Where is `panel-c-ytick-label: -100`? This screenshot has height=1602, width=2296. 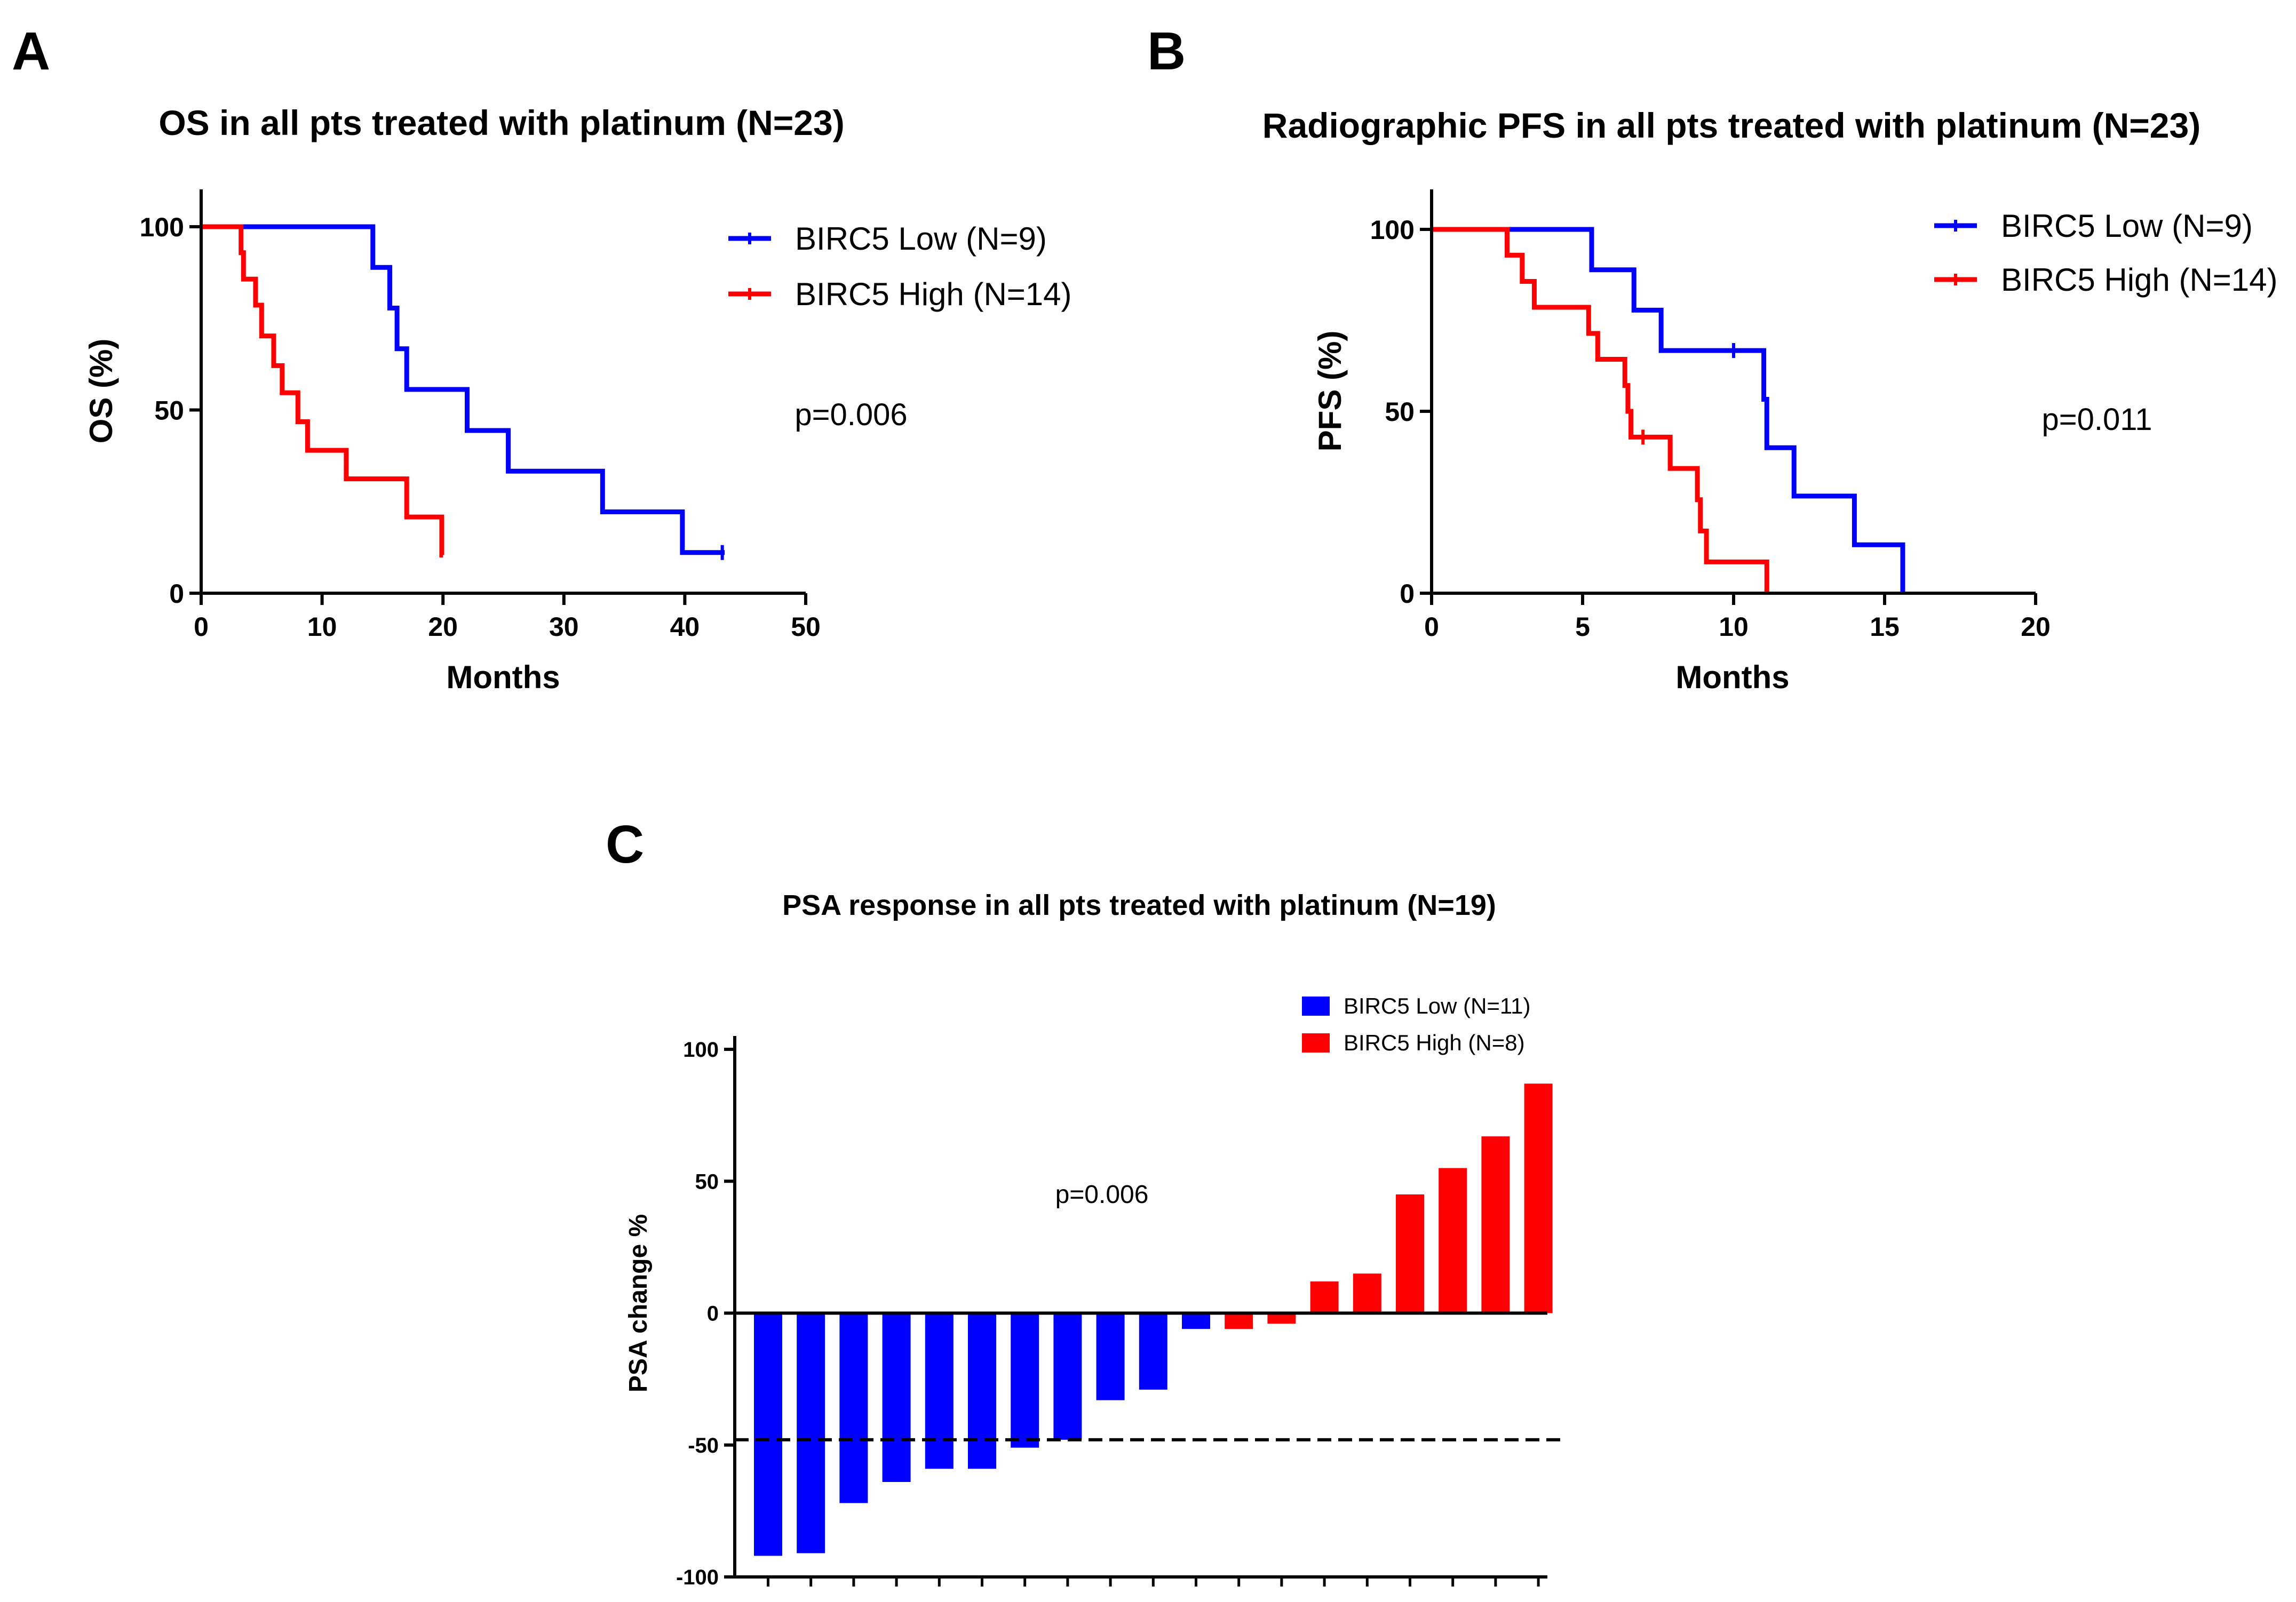 panel-c-ytick-label: -100 is located at coordinates (697, 1578).